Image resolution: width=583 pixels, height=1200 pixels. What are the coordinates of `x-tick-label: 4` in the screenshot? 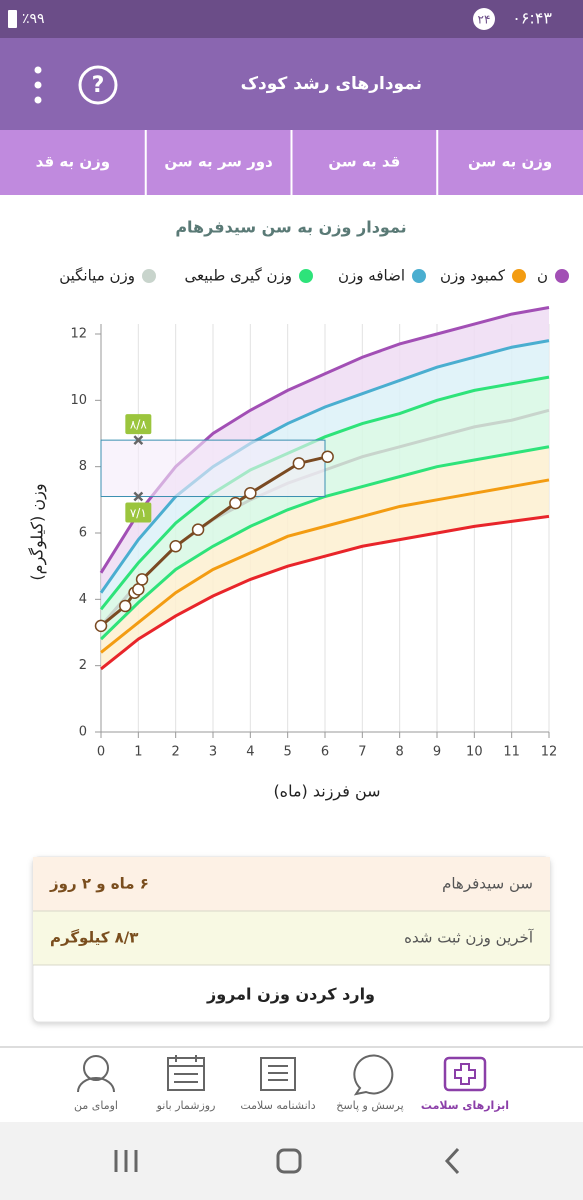 It's located at (250, 752).